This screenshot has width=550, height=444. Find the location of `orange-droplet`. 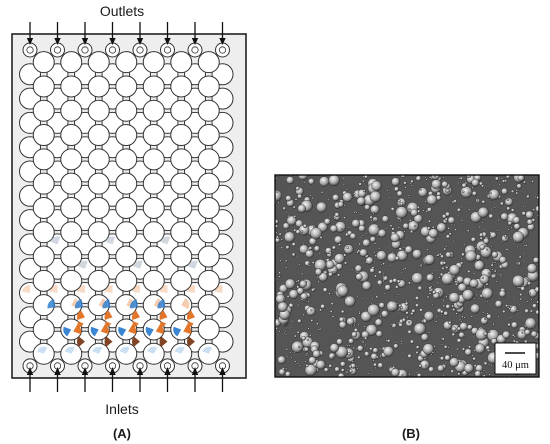

orange-droplet is located at coordinates (104, 329).